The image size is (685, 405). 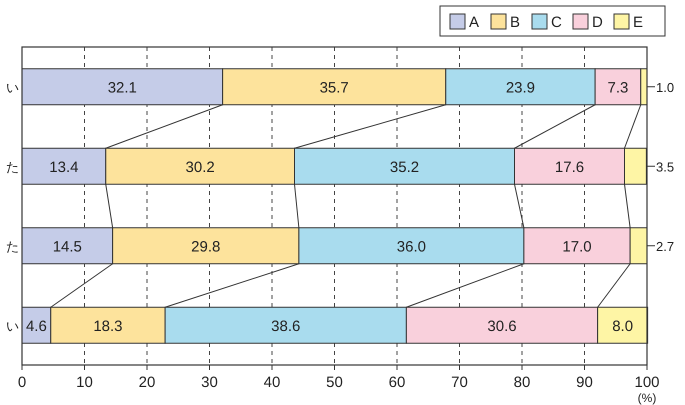 I want to click on data-label: 18.3, so click(x=108, y=326).